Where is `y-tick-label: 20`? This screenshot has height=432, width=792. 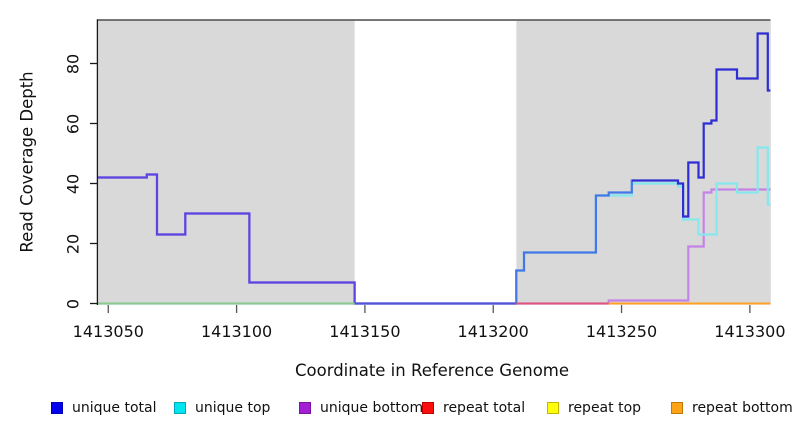
y-tick-label: 20 is located at coordinates (73, 243).